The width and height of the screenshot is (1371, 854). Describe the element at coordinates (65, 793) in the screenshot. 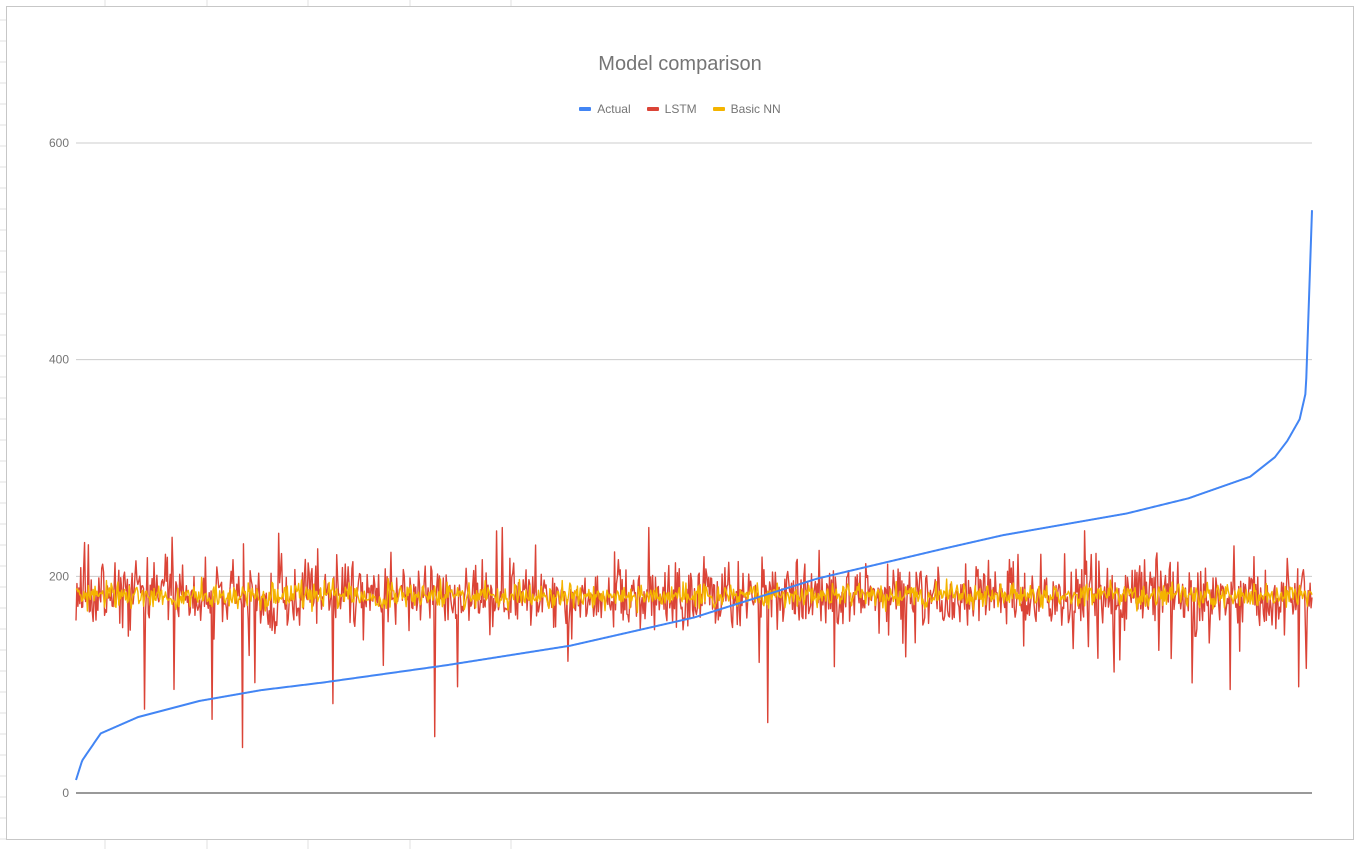

I see `y-tick-label-0: 0` at that location.